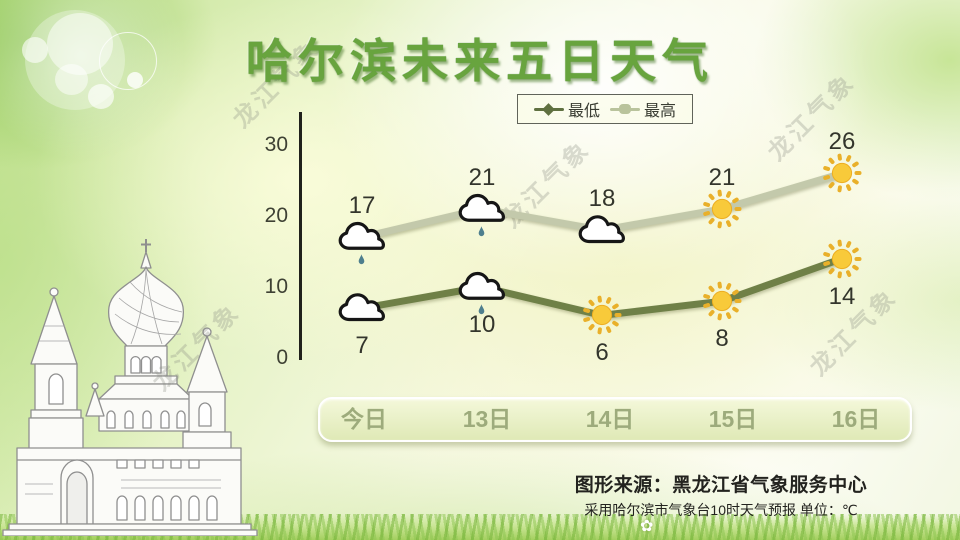 The image size is (960, 540). What do you see at coordinates (566, 109) in the screenshot?
I see `legend-item-min: 最低` at bounding box center [566, 109].